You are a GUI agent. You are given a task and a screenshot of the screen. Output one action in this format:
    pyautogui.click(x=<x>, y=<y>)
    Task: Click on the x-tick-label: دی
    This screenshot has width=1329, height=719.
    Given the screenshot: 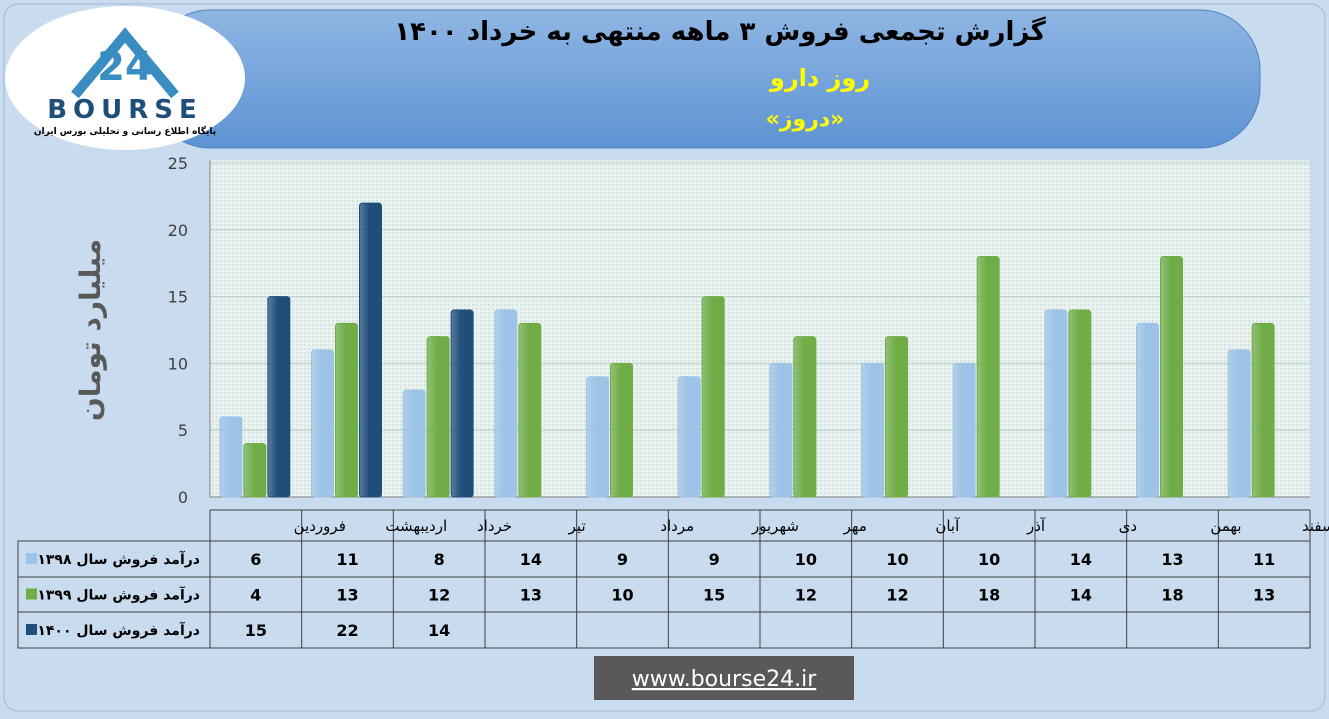 What is the action you would take?
    pyautogui.click(x=1128, y=526)
    